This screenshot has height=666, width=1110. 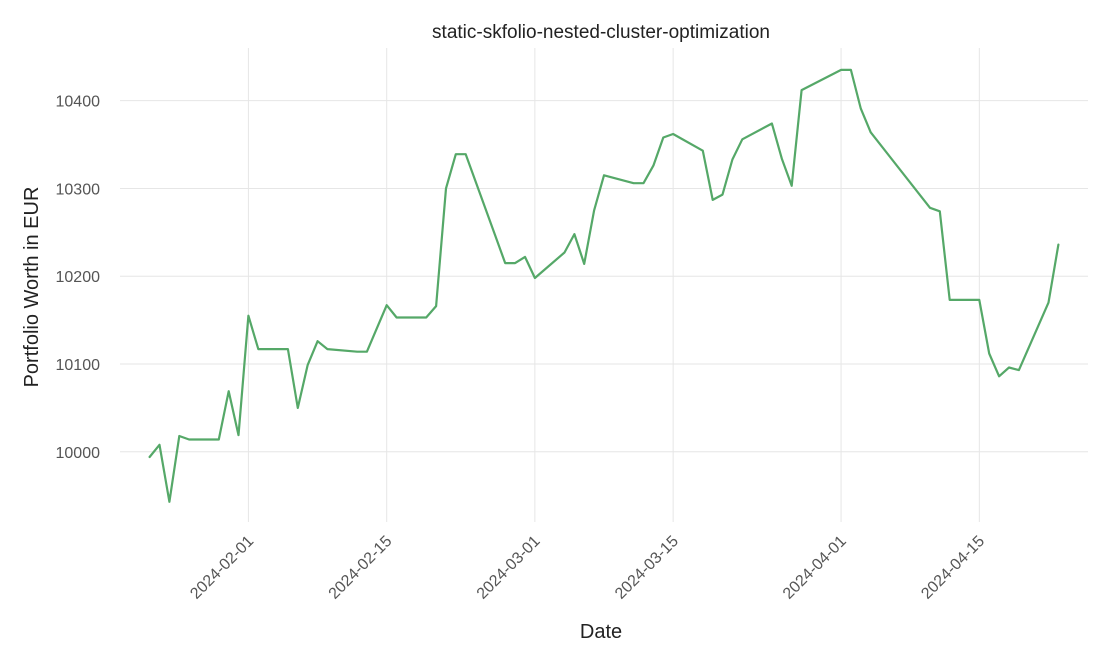 What do you see at coordinates (815, 568) in the screenshot?
I see `x-tick-label: 2024-04-01` at bounding box center [815, 568].